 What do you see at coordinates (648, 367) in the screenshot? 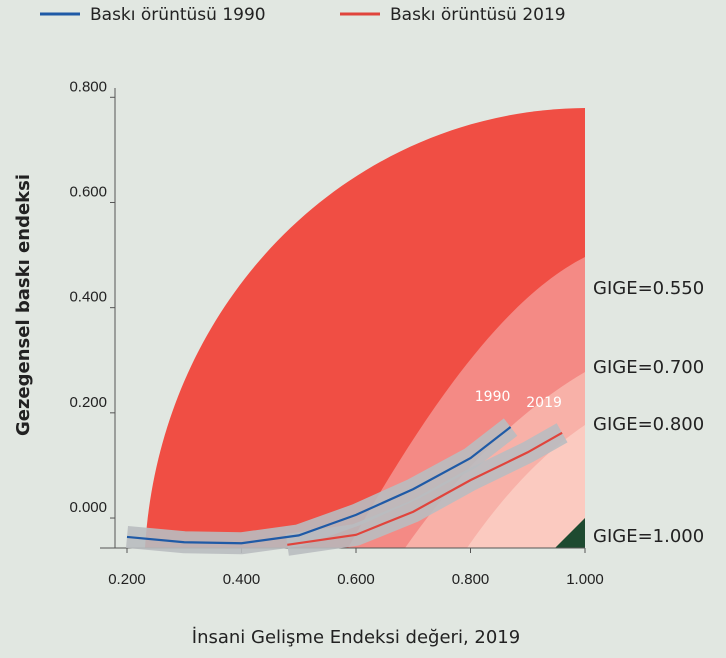
I see `region-label: GIGE=0.700` at bounding box center [648, 367].